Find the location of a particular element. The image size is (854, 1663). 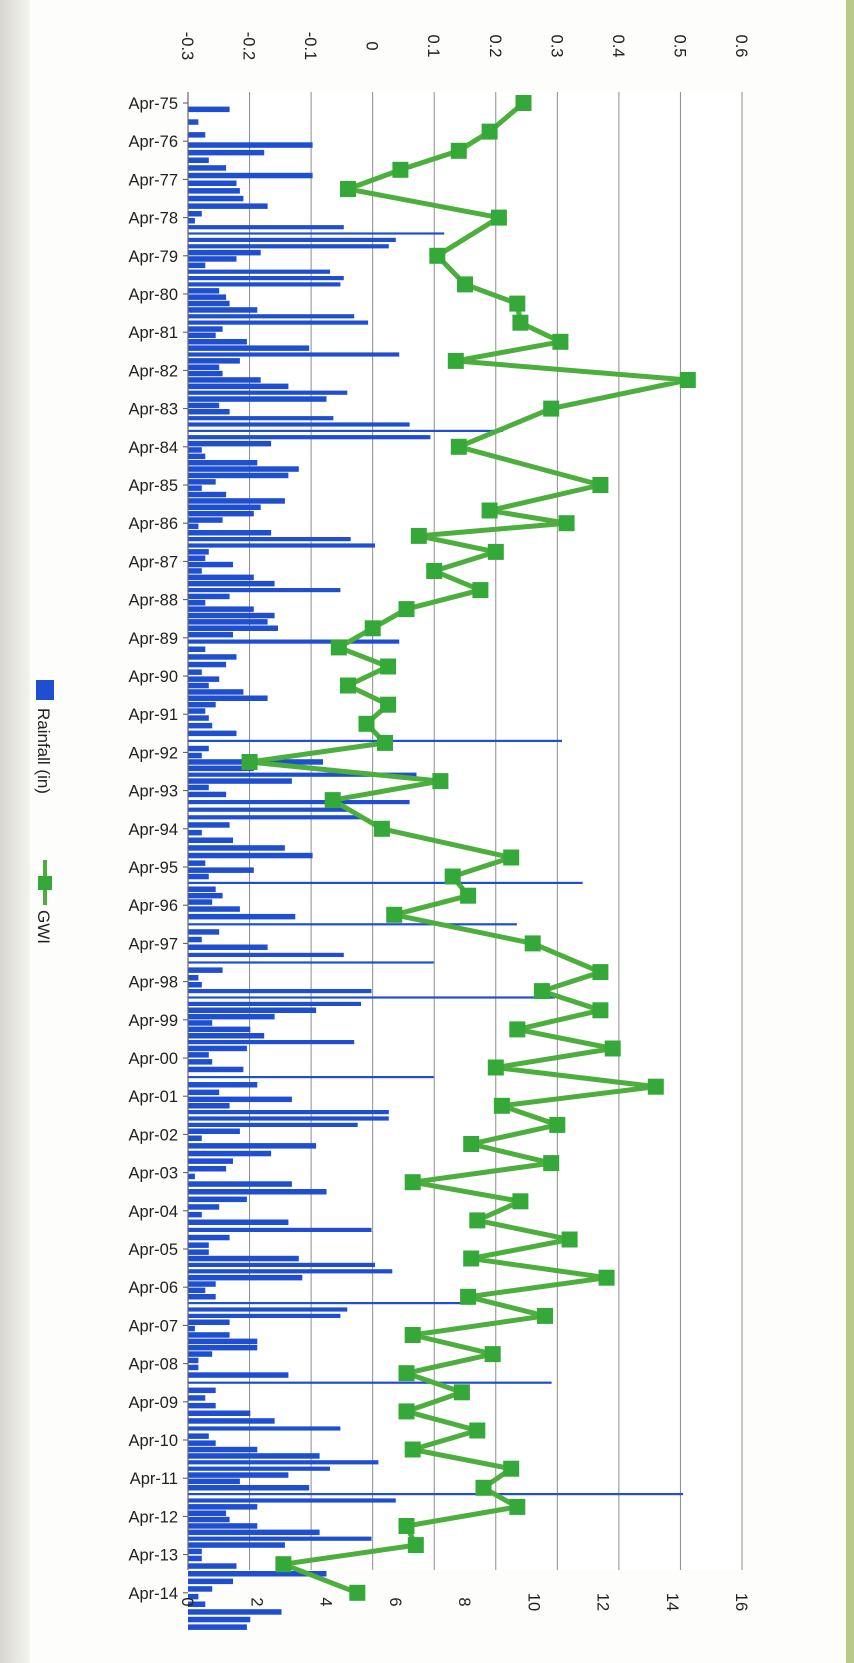

category-label: Apr-82 is located at coordinates (153, 371).